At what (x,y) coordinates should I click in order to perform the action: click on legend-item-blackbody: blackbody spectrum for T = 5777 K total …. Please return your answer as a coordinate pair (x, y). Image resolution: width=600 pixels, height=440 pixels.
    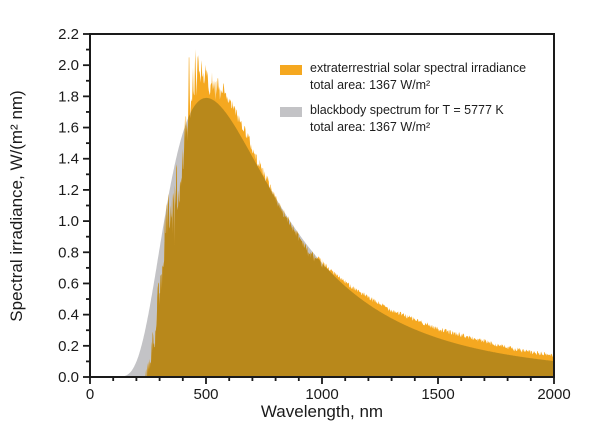
    Looking at the image, I should click on (425, 118).